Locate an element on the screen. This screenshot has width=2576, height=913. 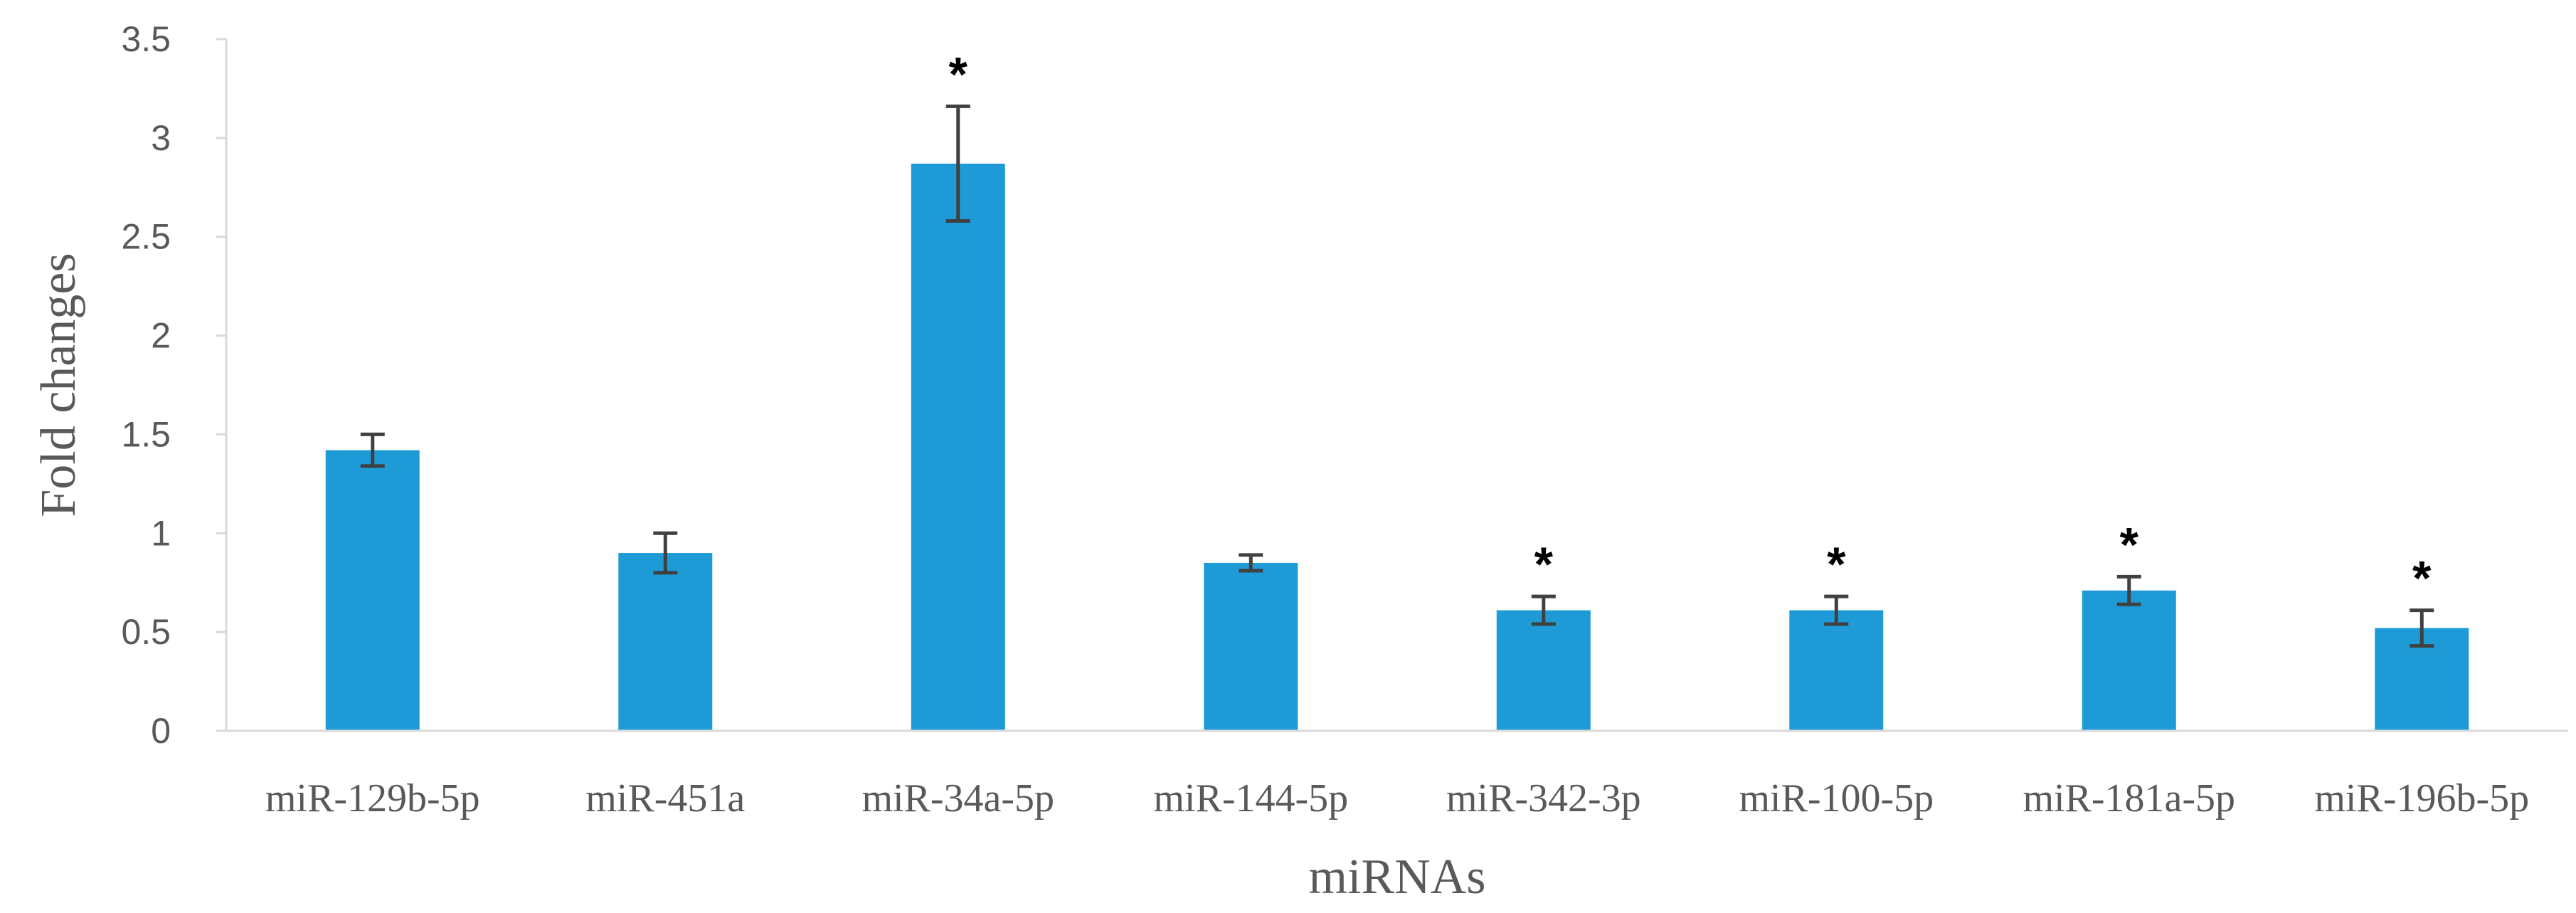
x-tick-label: miR-144-5p is located at coordinates (1251, 798).